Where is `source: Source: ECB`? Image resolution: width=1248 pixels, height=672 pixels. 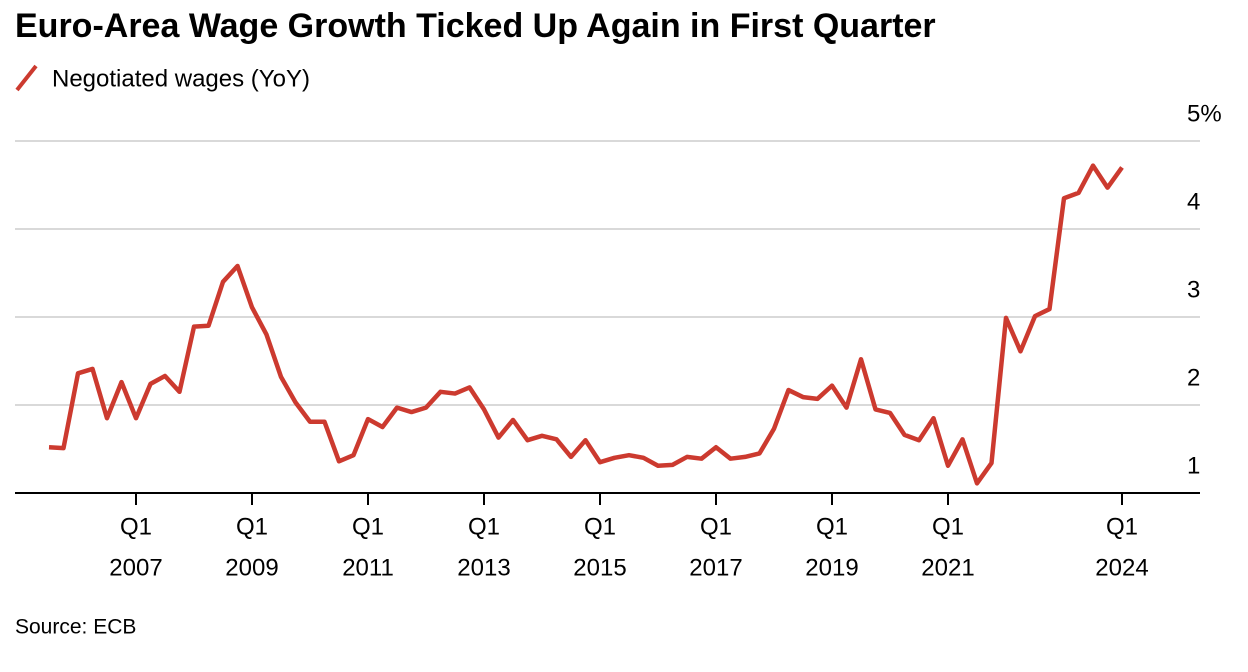 source: Source: ECB is located at coordinates (75, 627).